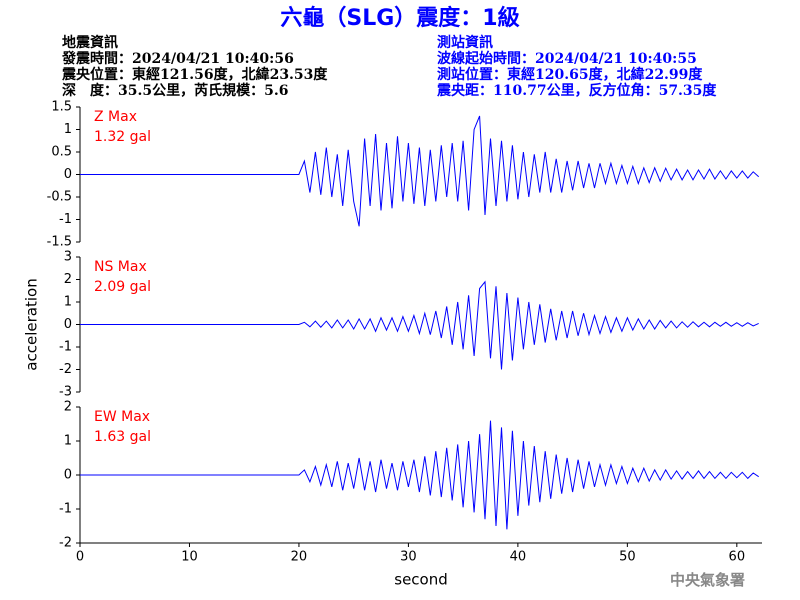 Image resolution: width=800 pixels, height=600 pixels. Describe the element at coordinates (421, 580) in the screenshot. I see `x-axis-label: second` at that location.